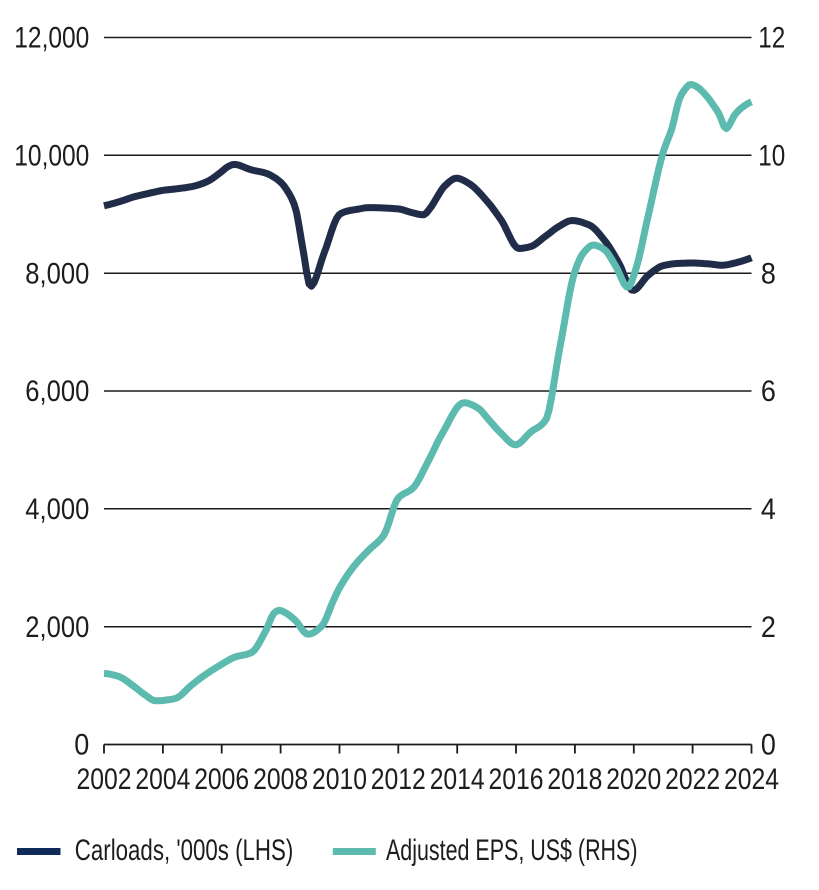 Image resolution: width=819 pixels, height=890 pixels. What do you see at coordinates (51, 38) in the screenshot?
I see `svg-text: 12,000` at bounding box center [51, 38].